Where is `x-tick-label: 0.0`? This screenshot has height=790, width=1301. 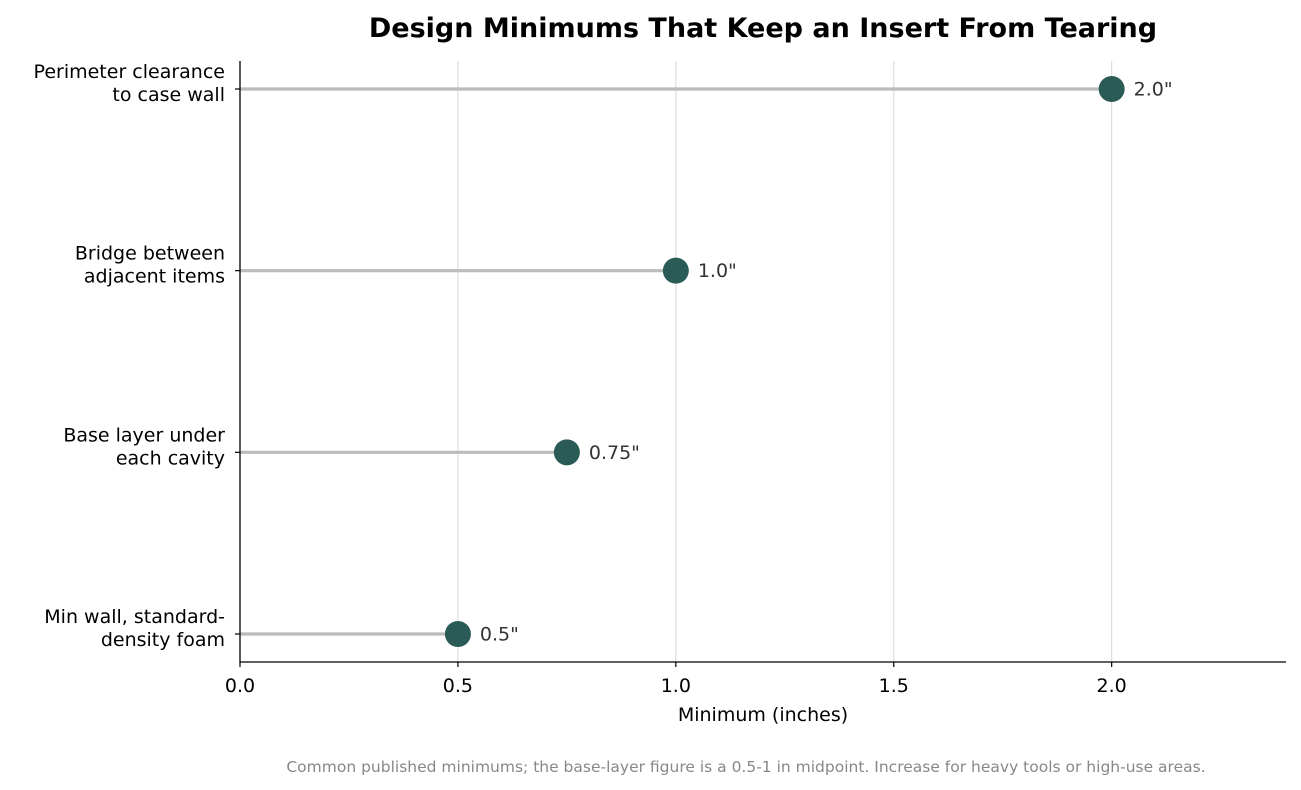 x-tick-label: 0.0 is located at coordinates (240, 686).